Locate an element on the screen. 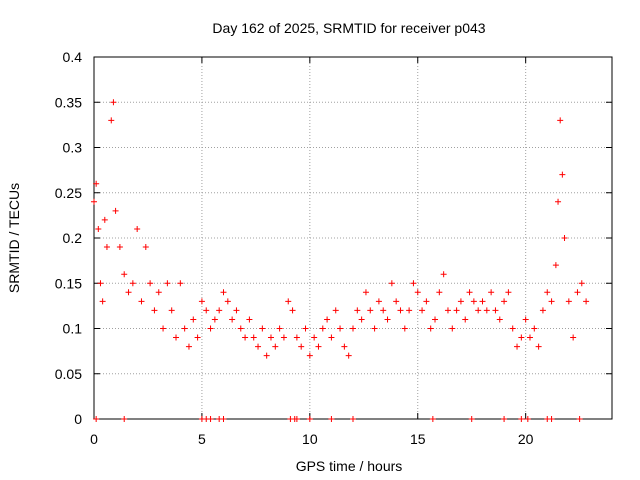  x-tick-label: 5 is located at coordinates (202, 439).